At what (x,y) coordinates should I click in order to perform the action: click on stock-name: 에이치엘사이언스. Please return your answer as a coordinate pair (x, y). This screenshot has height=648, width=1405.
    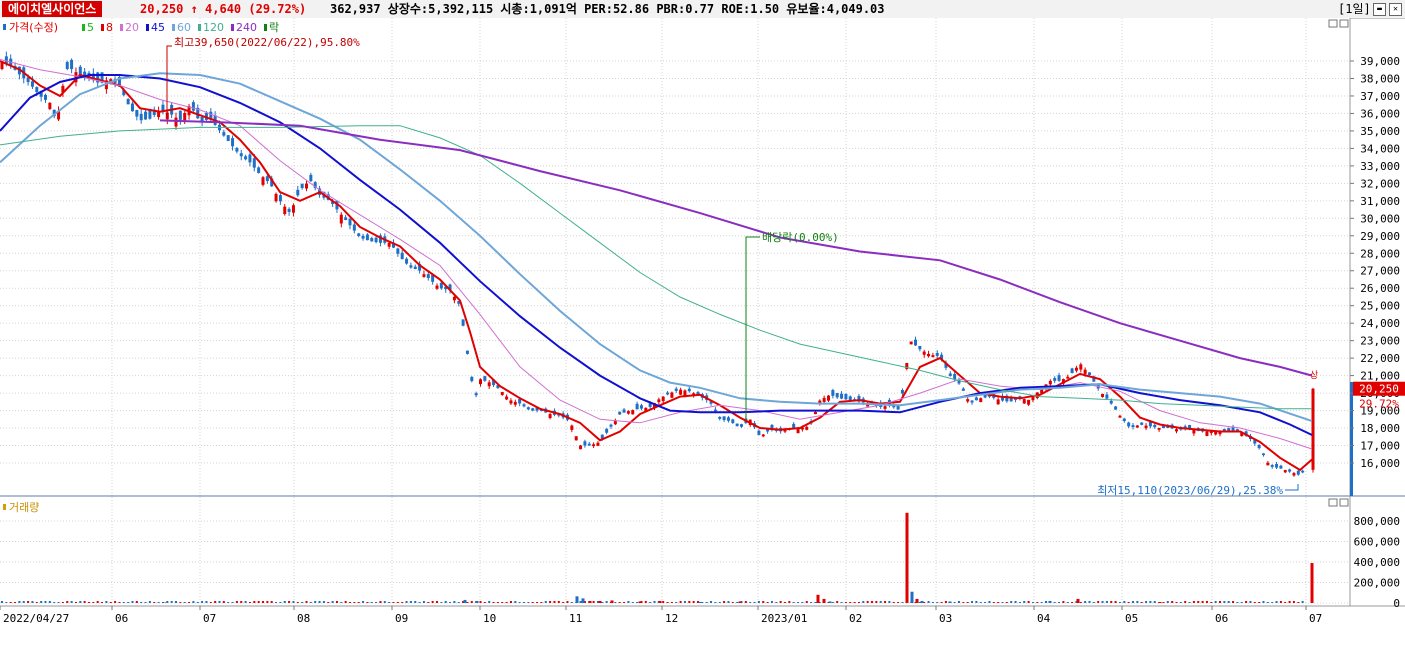
    Looking at the image, I should click on (52, 9).